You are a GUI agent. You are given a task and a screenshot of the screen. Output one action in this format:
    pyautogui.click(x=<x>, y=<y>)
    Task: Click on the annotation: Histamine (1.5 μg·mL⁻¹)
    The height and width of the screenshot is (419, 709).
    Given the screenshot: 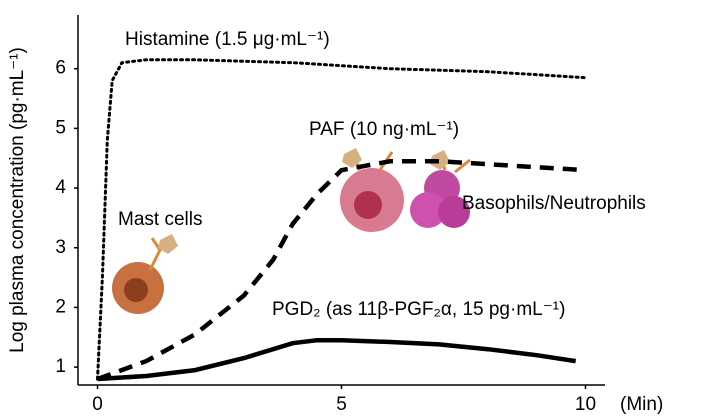 What is the action you would take?
    pyautogui.click(x=227, y=39)
    